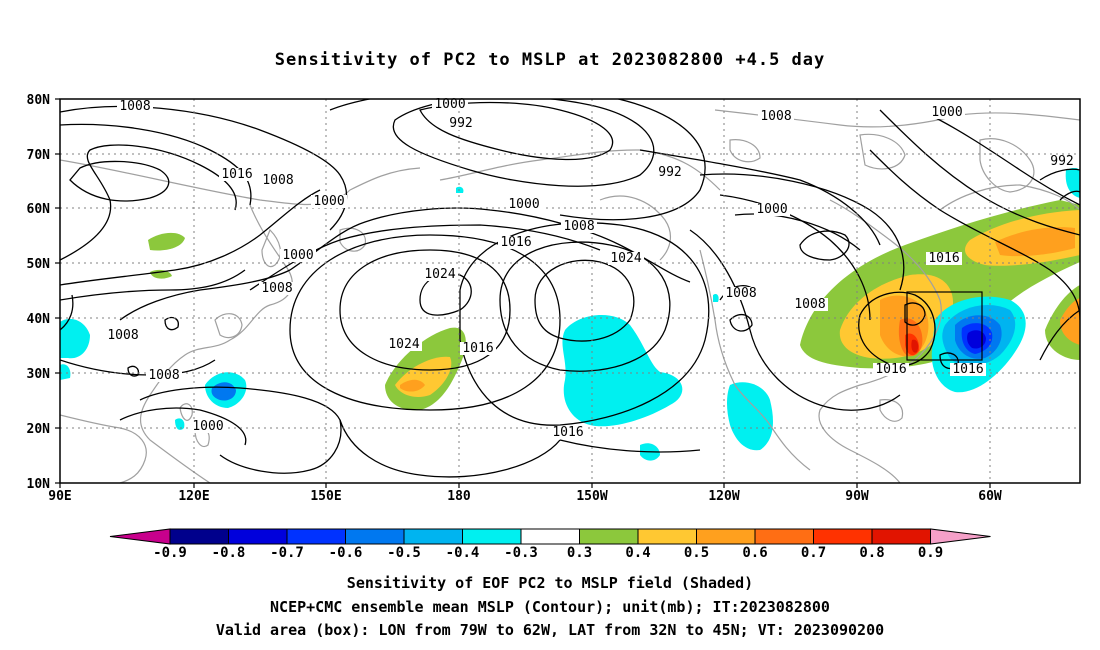 This screenshot has height=650, width=1100. I want to click on colorbar-tick-label: 0.9, so click(930, 553).